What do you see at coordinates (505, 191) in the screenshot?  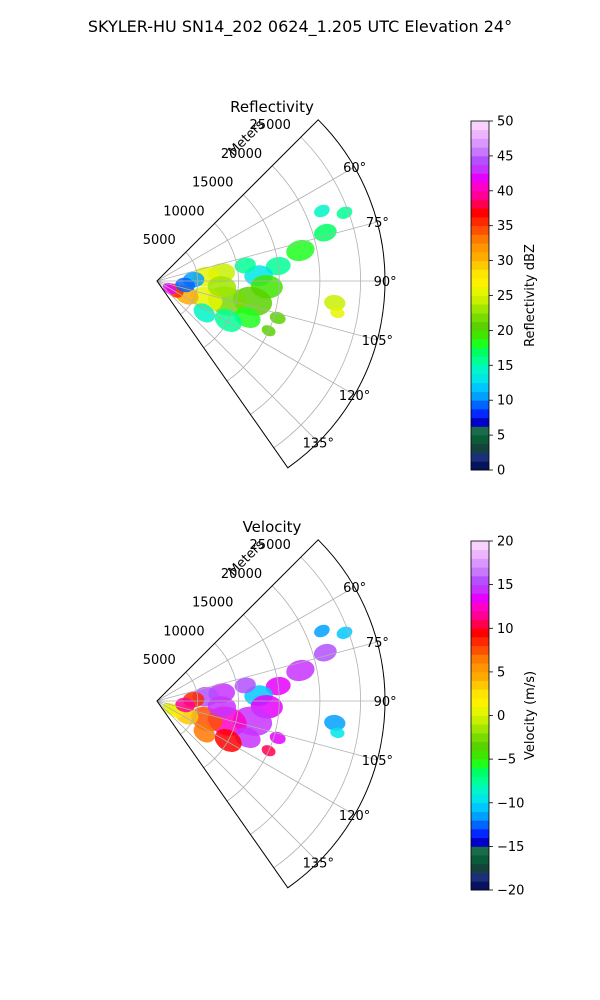 I see `colorbar-tick-label: 40` at bounding box center [505, 191].